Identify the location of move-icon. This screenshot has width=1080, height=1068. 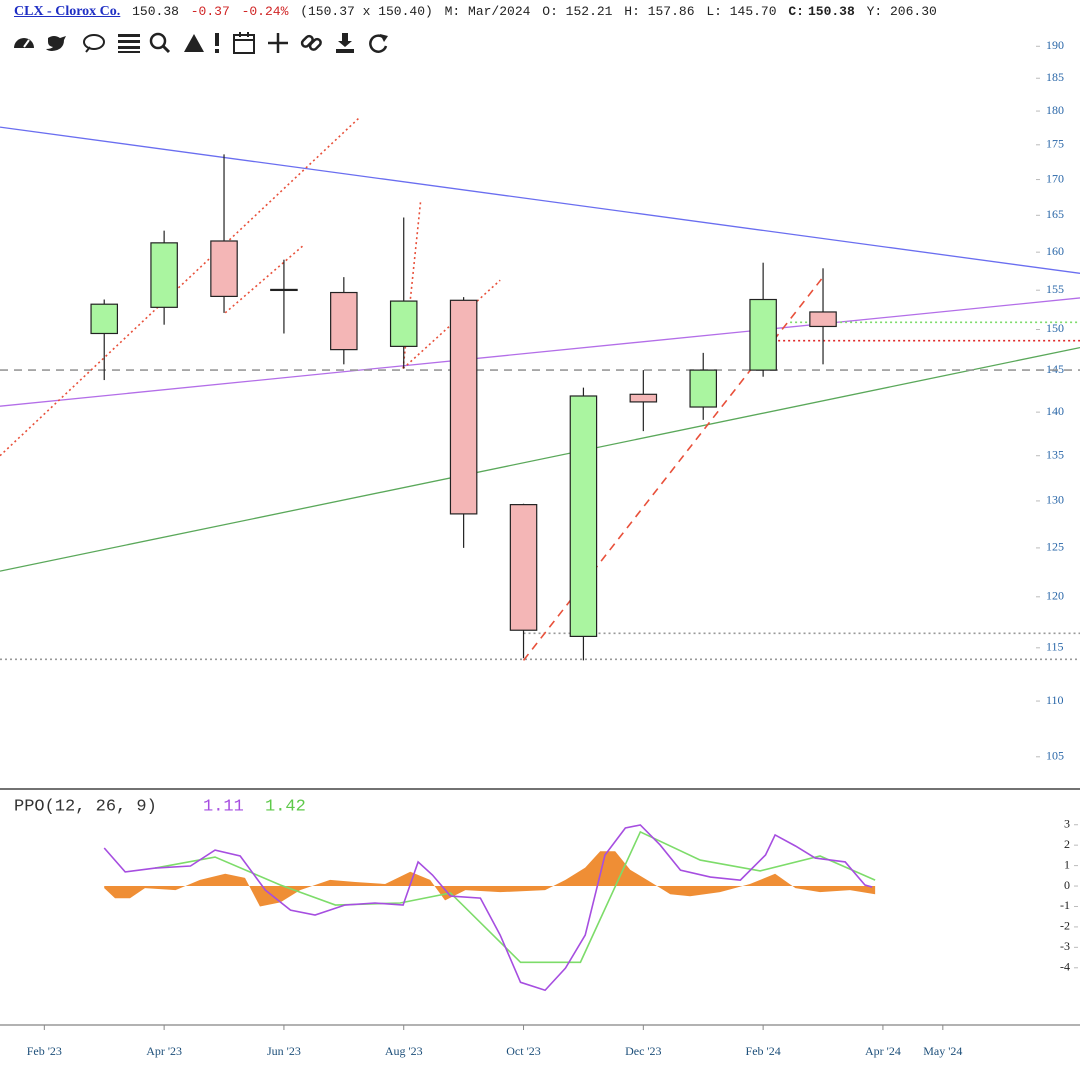
(278, 43).